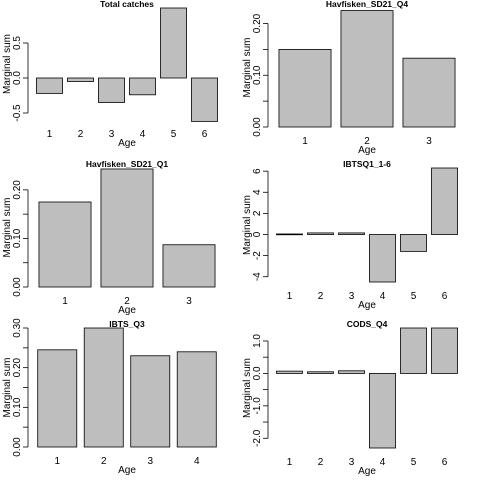 The image size is (480, 480). Describe the element at coordinates (367, 4) in the screenshot. I see `chart-title: Havfisken_SD21_Q4` at that location.